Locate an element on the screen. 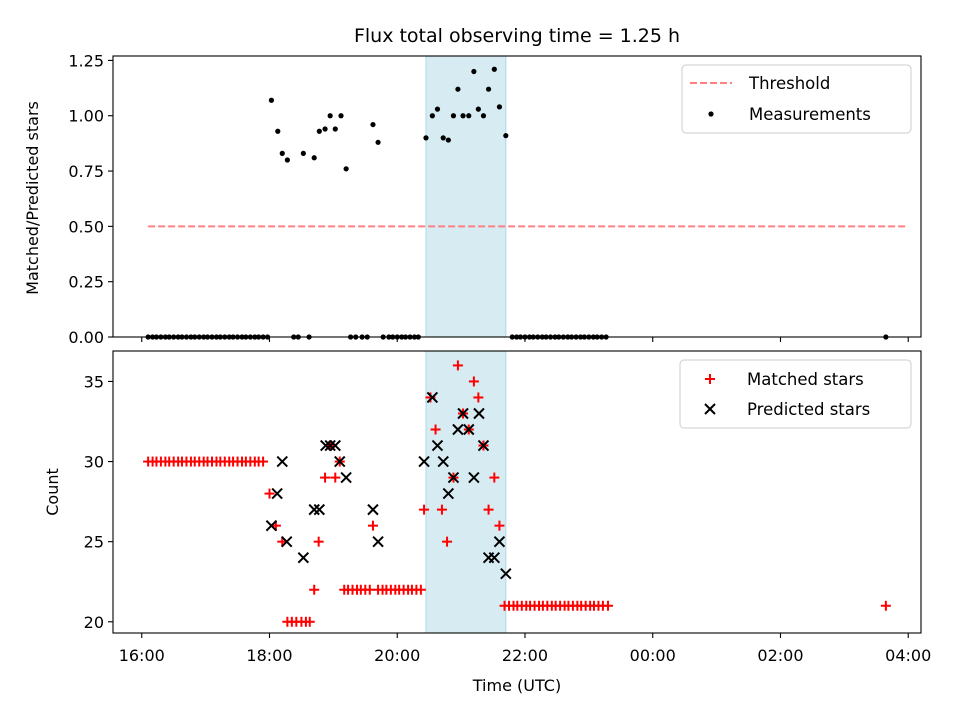  y-tick-label: 35 is located at coordinates (94, 381).